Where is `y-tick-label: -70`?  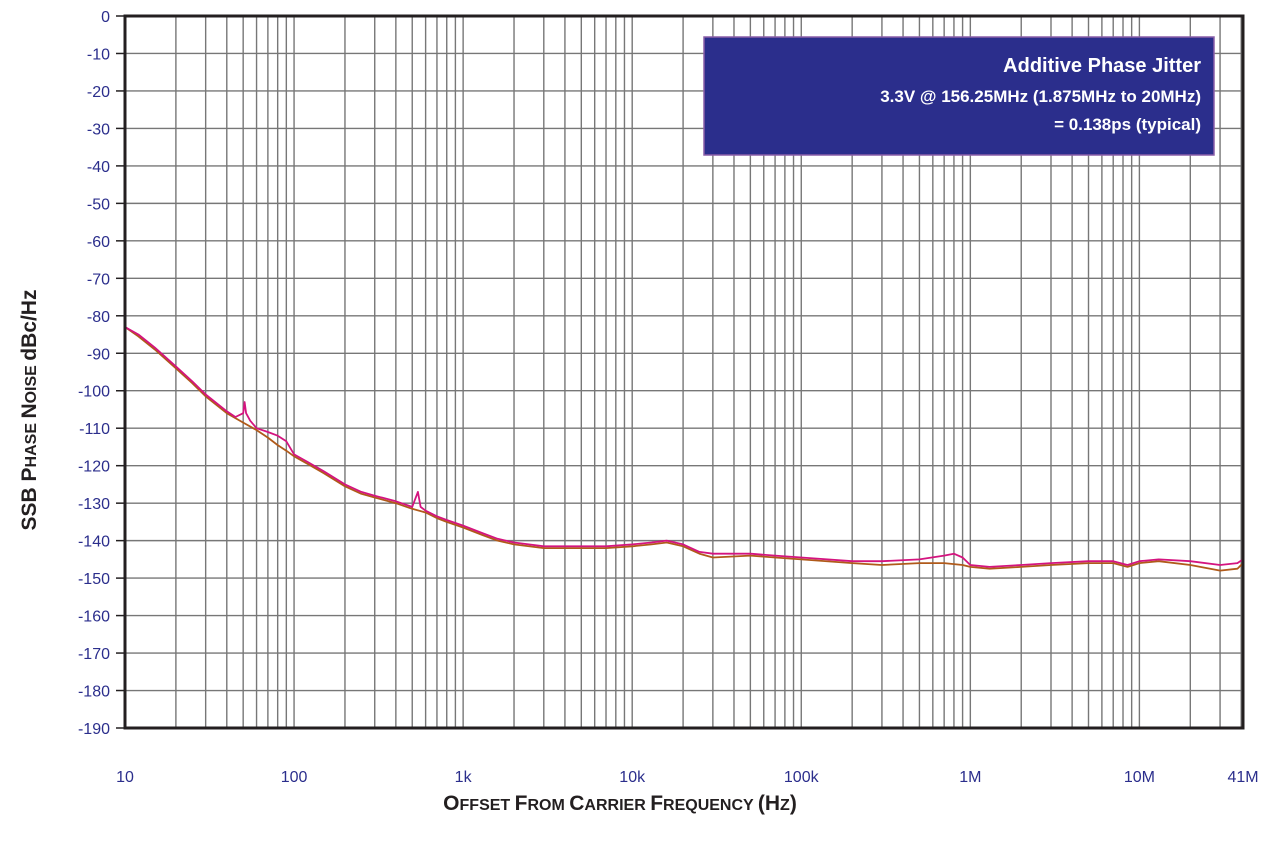 y-tick-label: -70 is located at coordinates (98, 279).